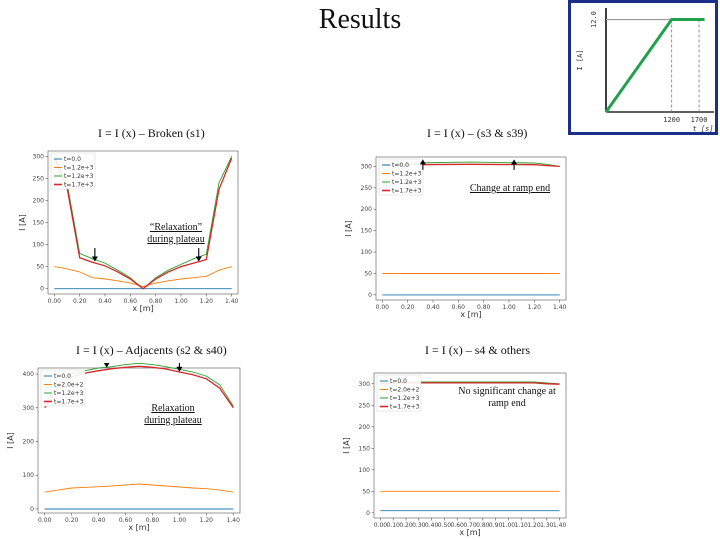  What do you see at coordinates (699, 120) in the screenshot?
I see `inset-x-tick: 1700` at bounding box center [699, 120].